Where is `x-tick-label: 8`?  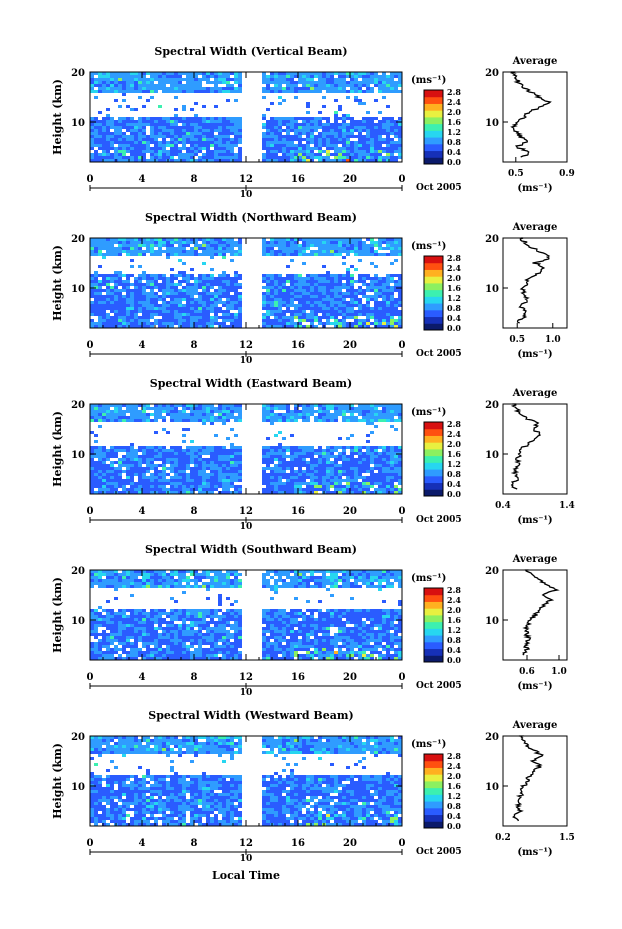 x-tick-label: 8 is located at coordinates (194, 345).